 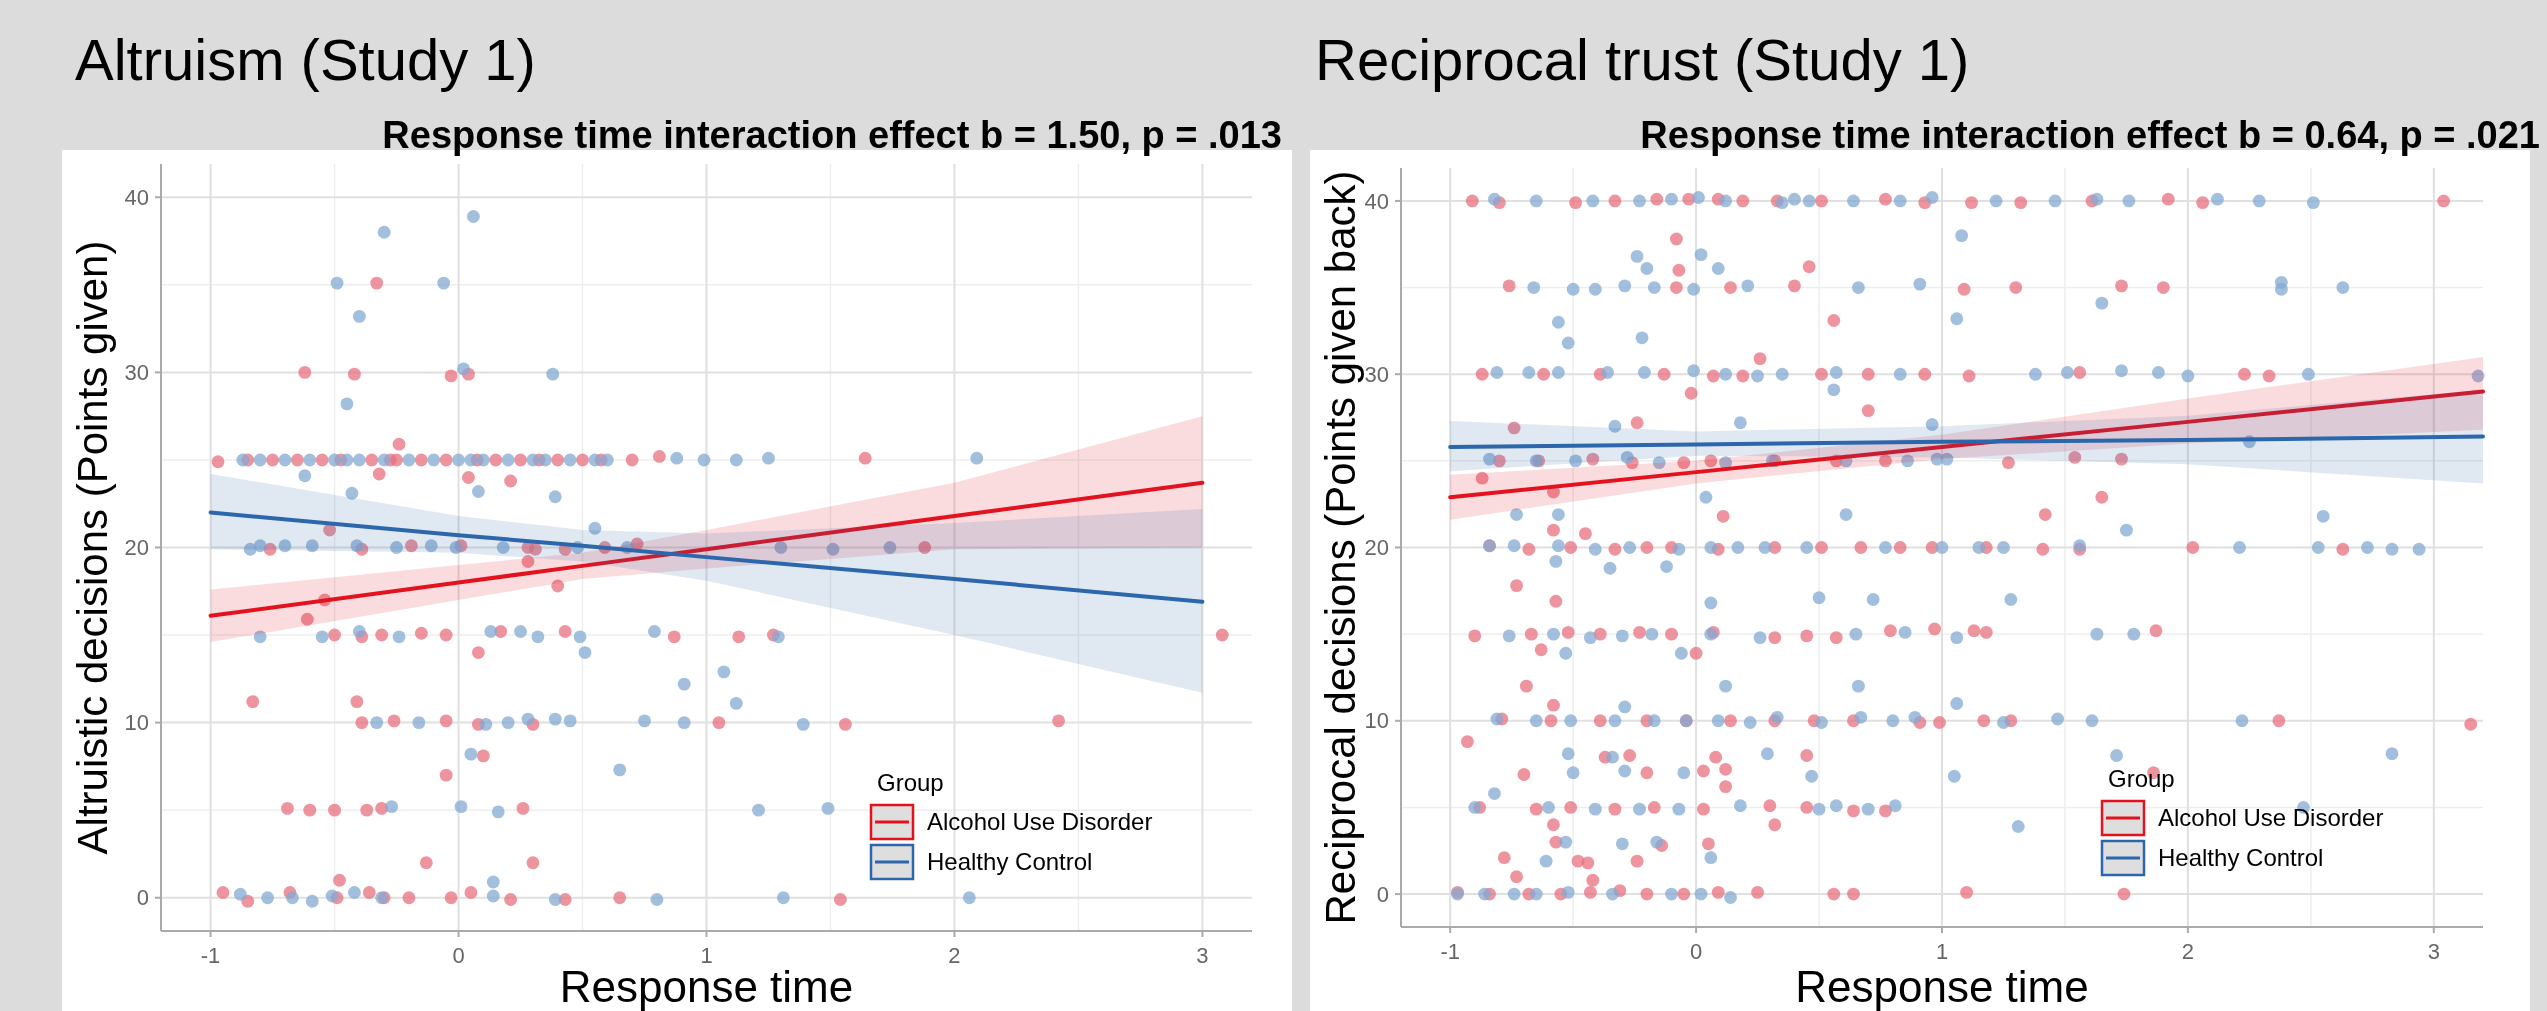 I want to click on y-axis-title: Altruistic decisions (Points given), so click(x=92, y=547).